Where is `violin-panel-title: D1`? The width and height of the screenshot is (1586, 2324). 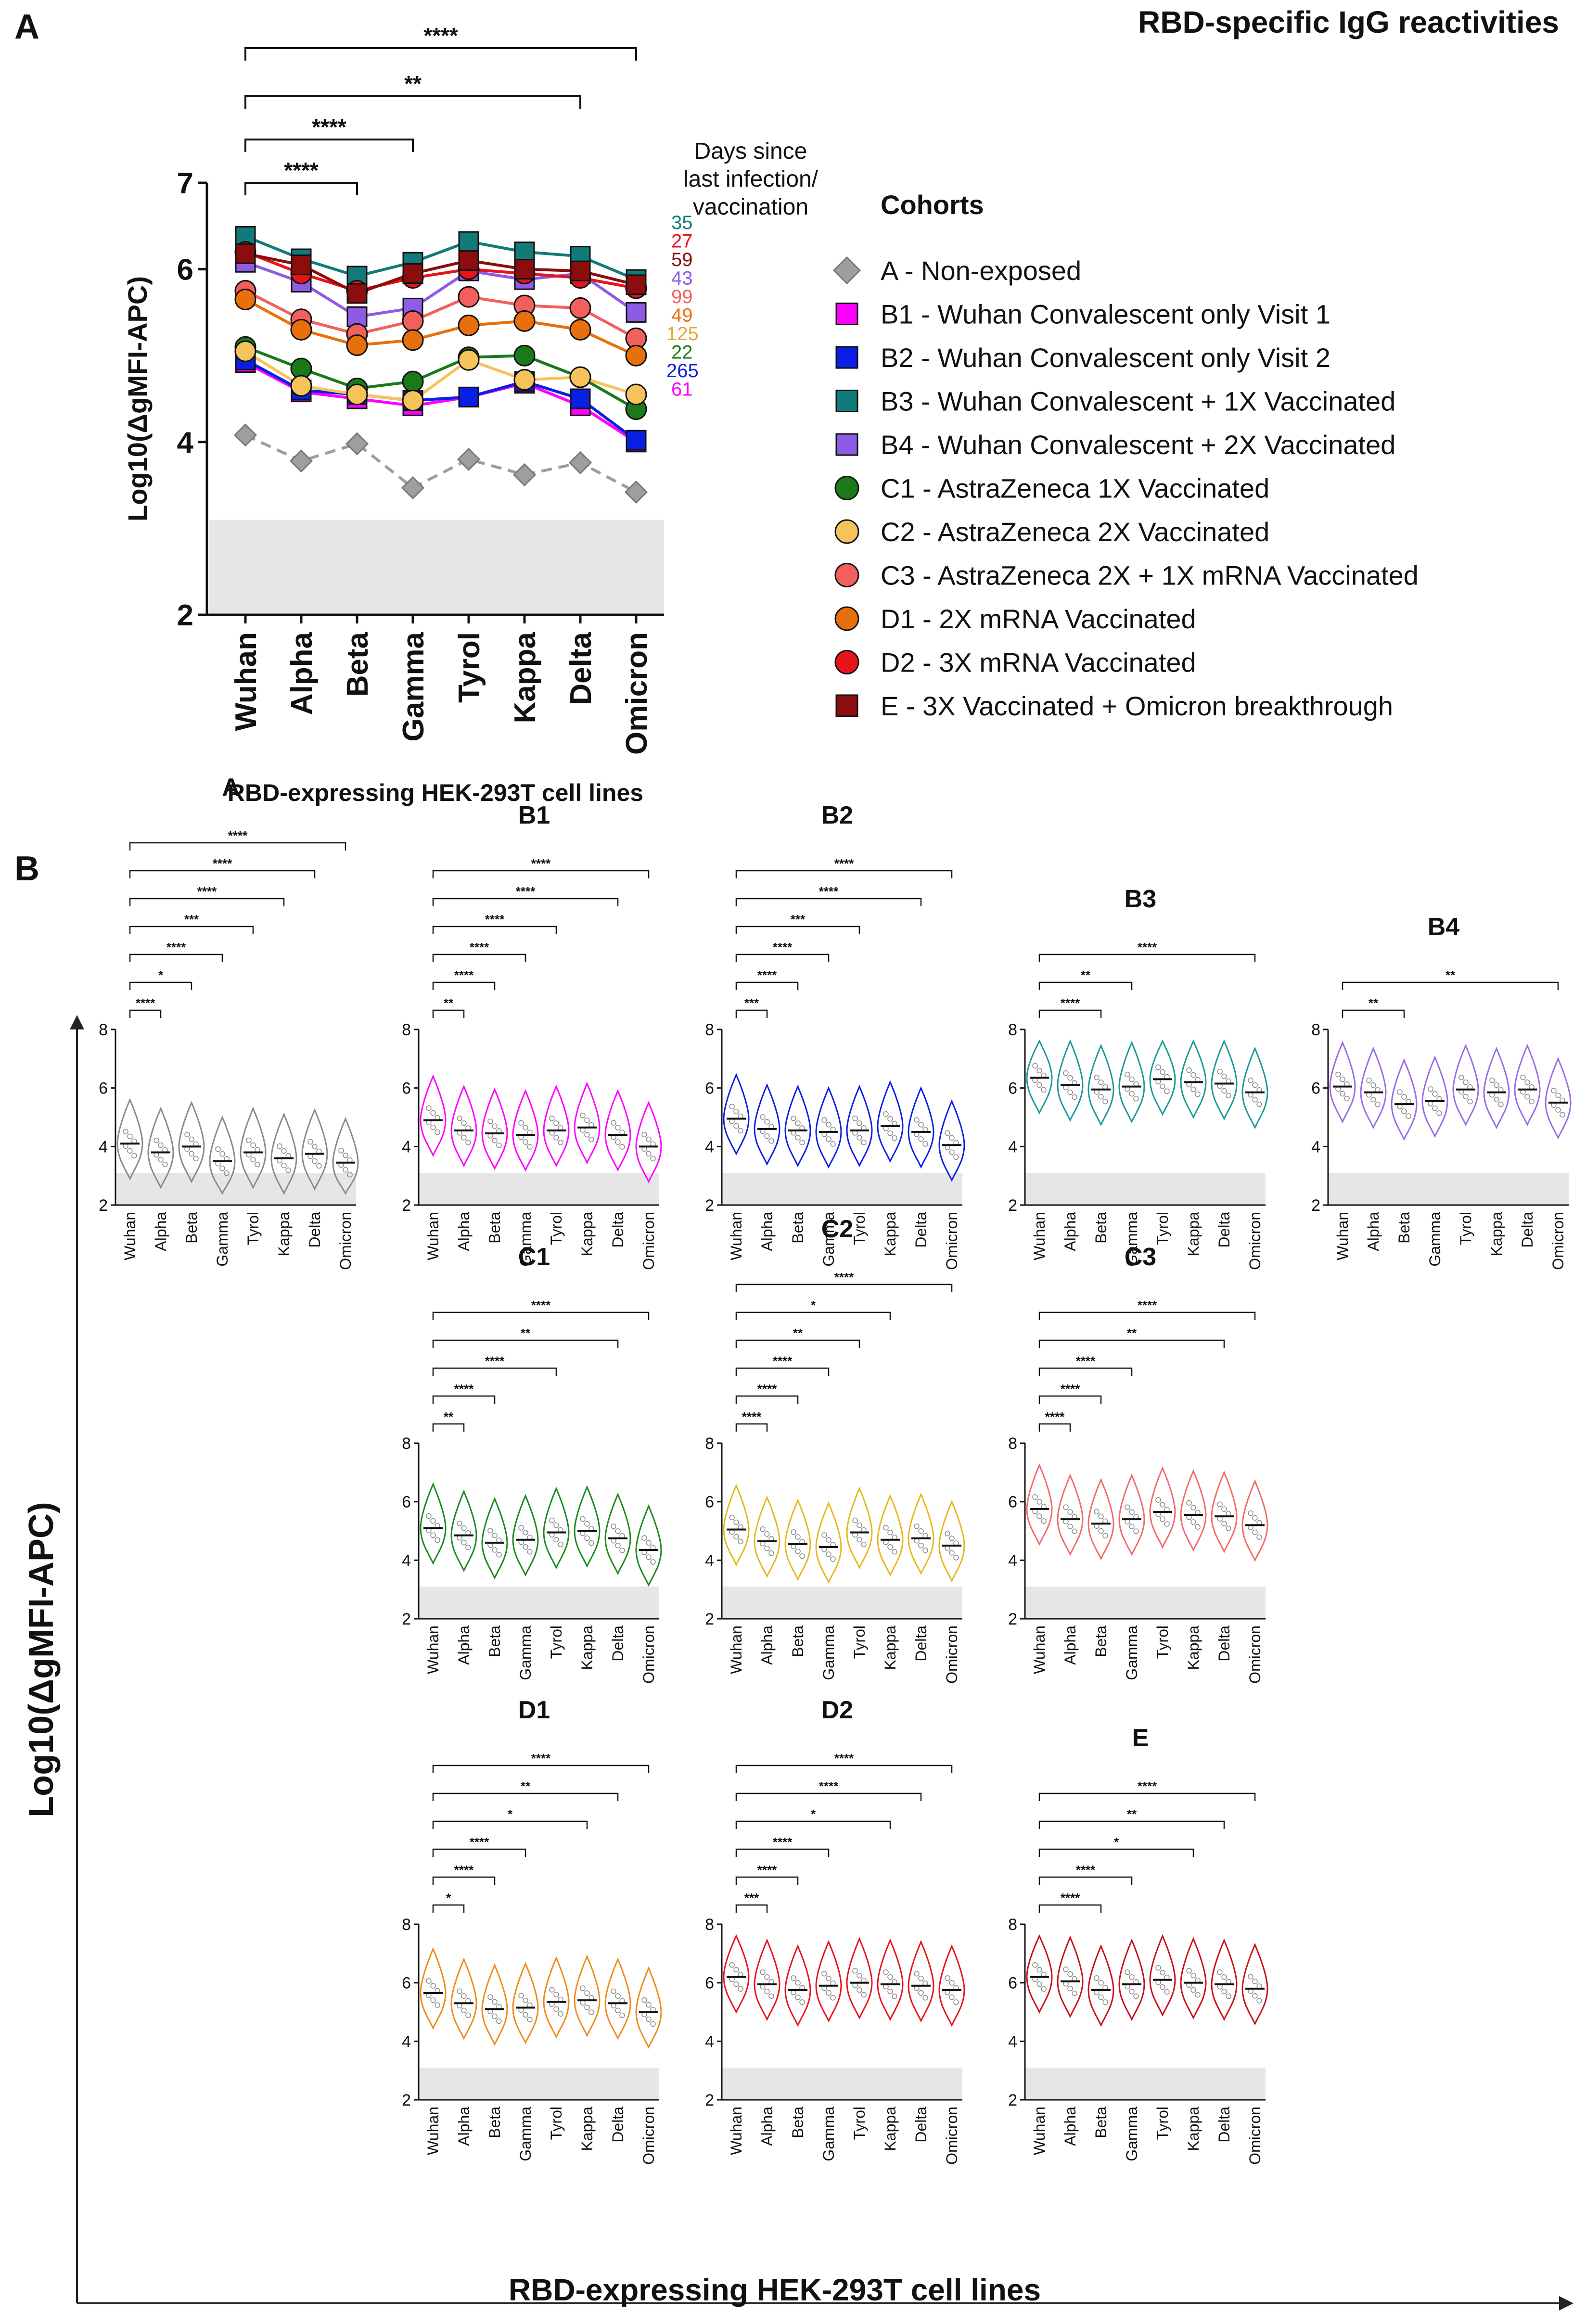
violin-panel-title: D1 is located at coordinates (534, 1710).